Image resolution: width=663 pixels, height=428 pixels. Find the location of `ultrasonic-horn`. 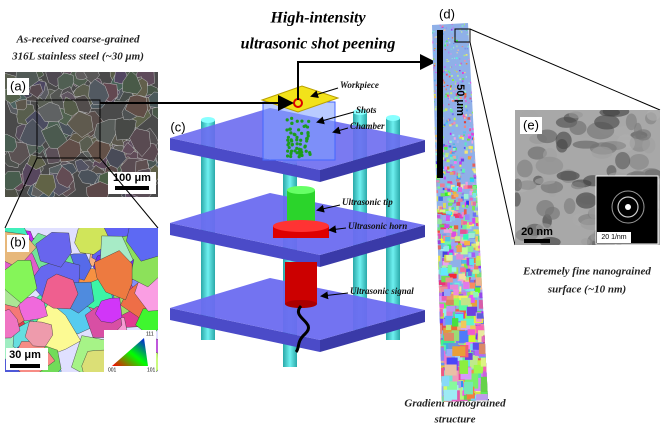

ultrasonic-horn is located at coordinates (301, 226).